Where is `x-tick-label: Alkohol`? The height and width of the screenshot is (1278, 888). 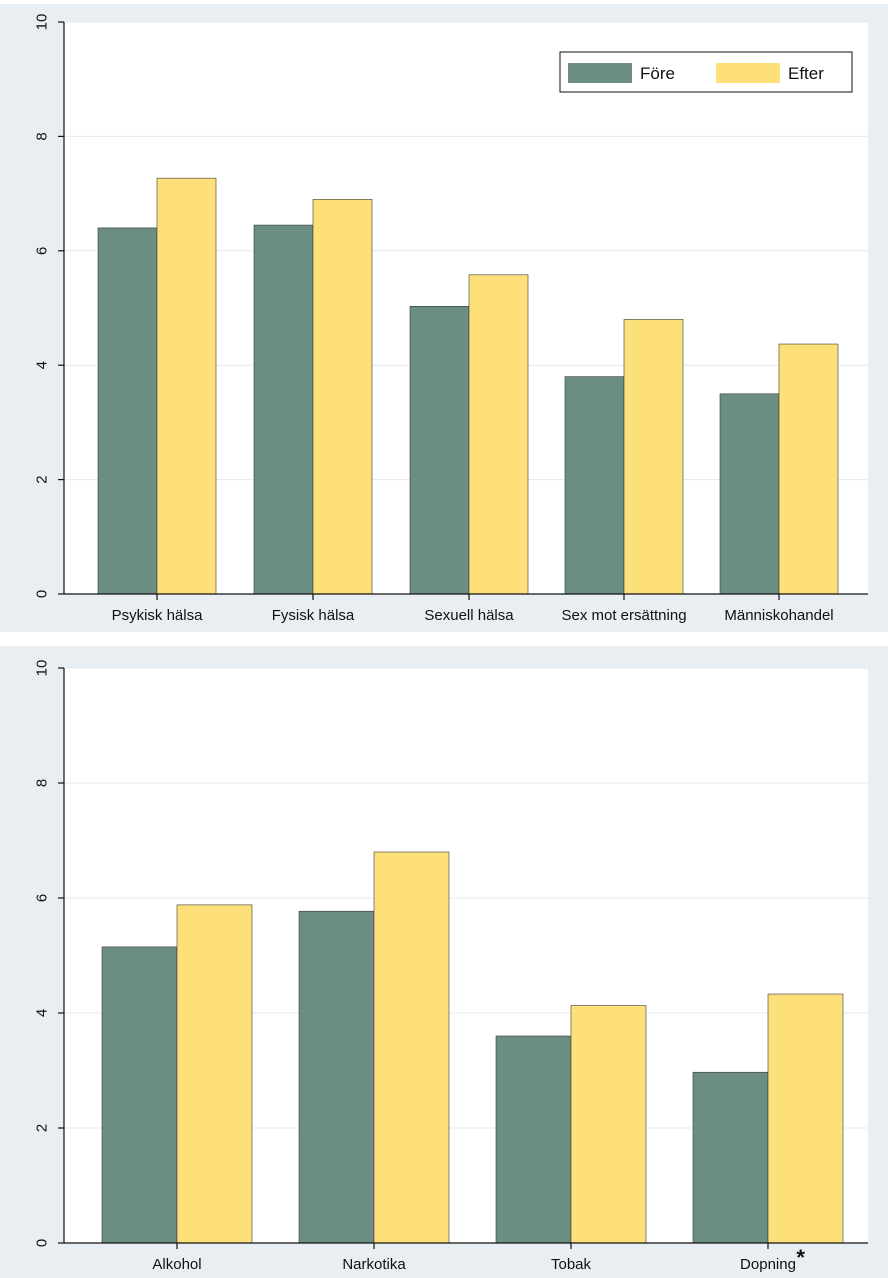 x-tick-label: Alkohol is located at coordinates (176, 1264).